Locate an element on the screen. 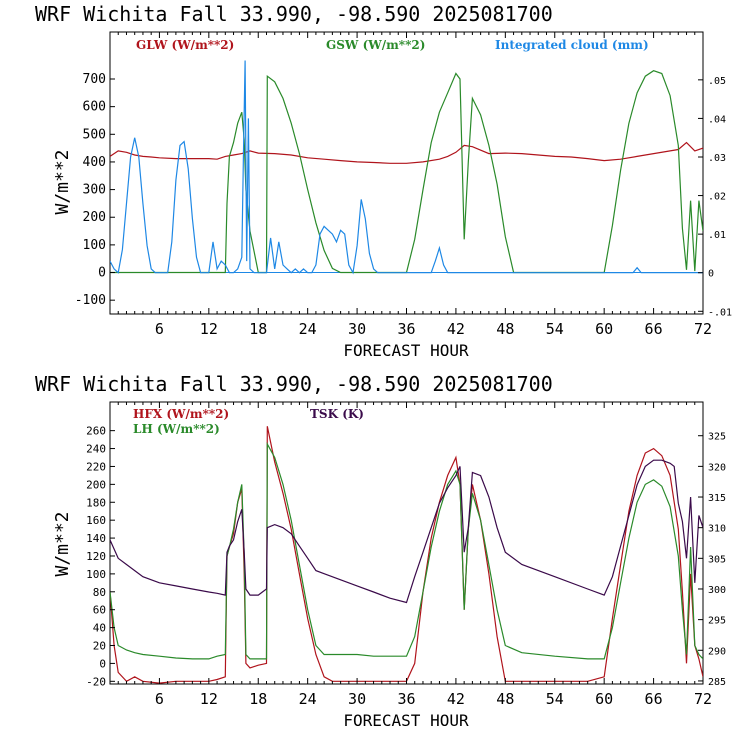  y2-tick-label: 310 is located at coordinates (717, 529).